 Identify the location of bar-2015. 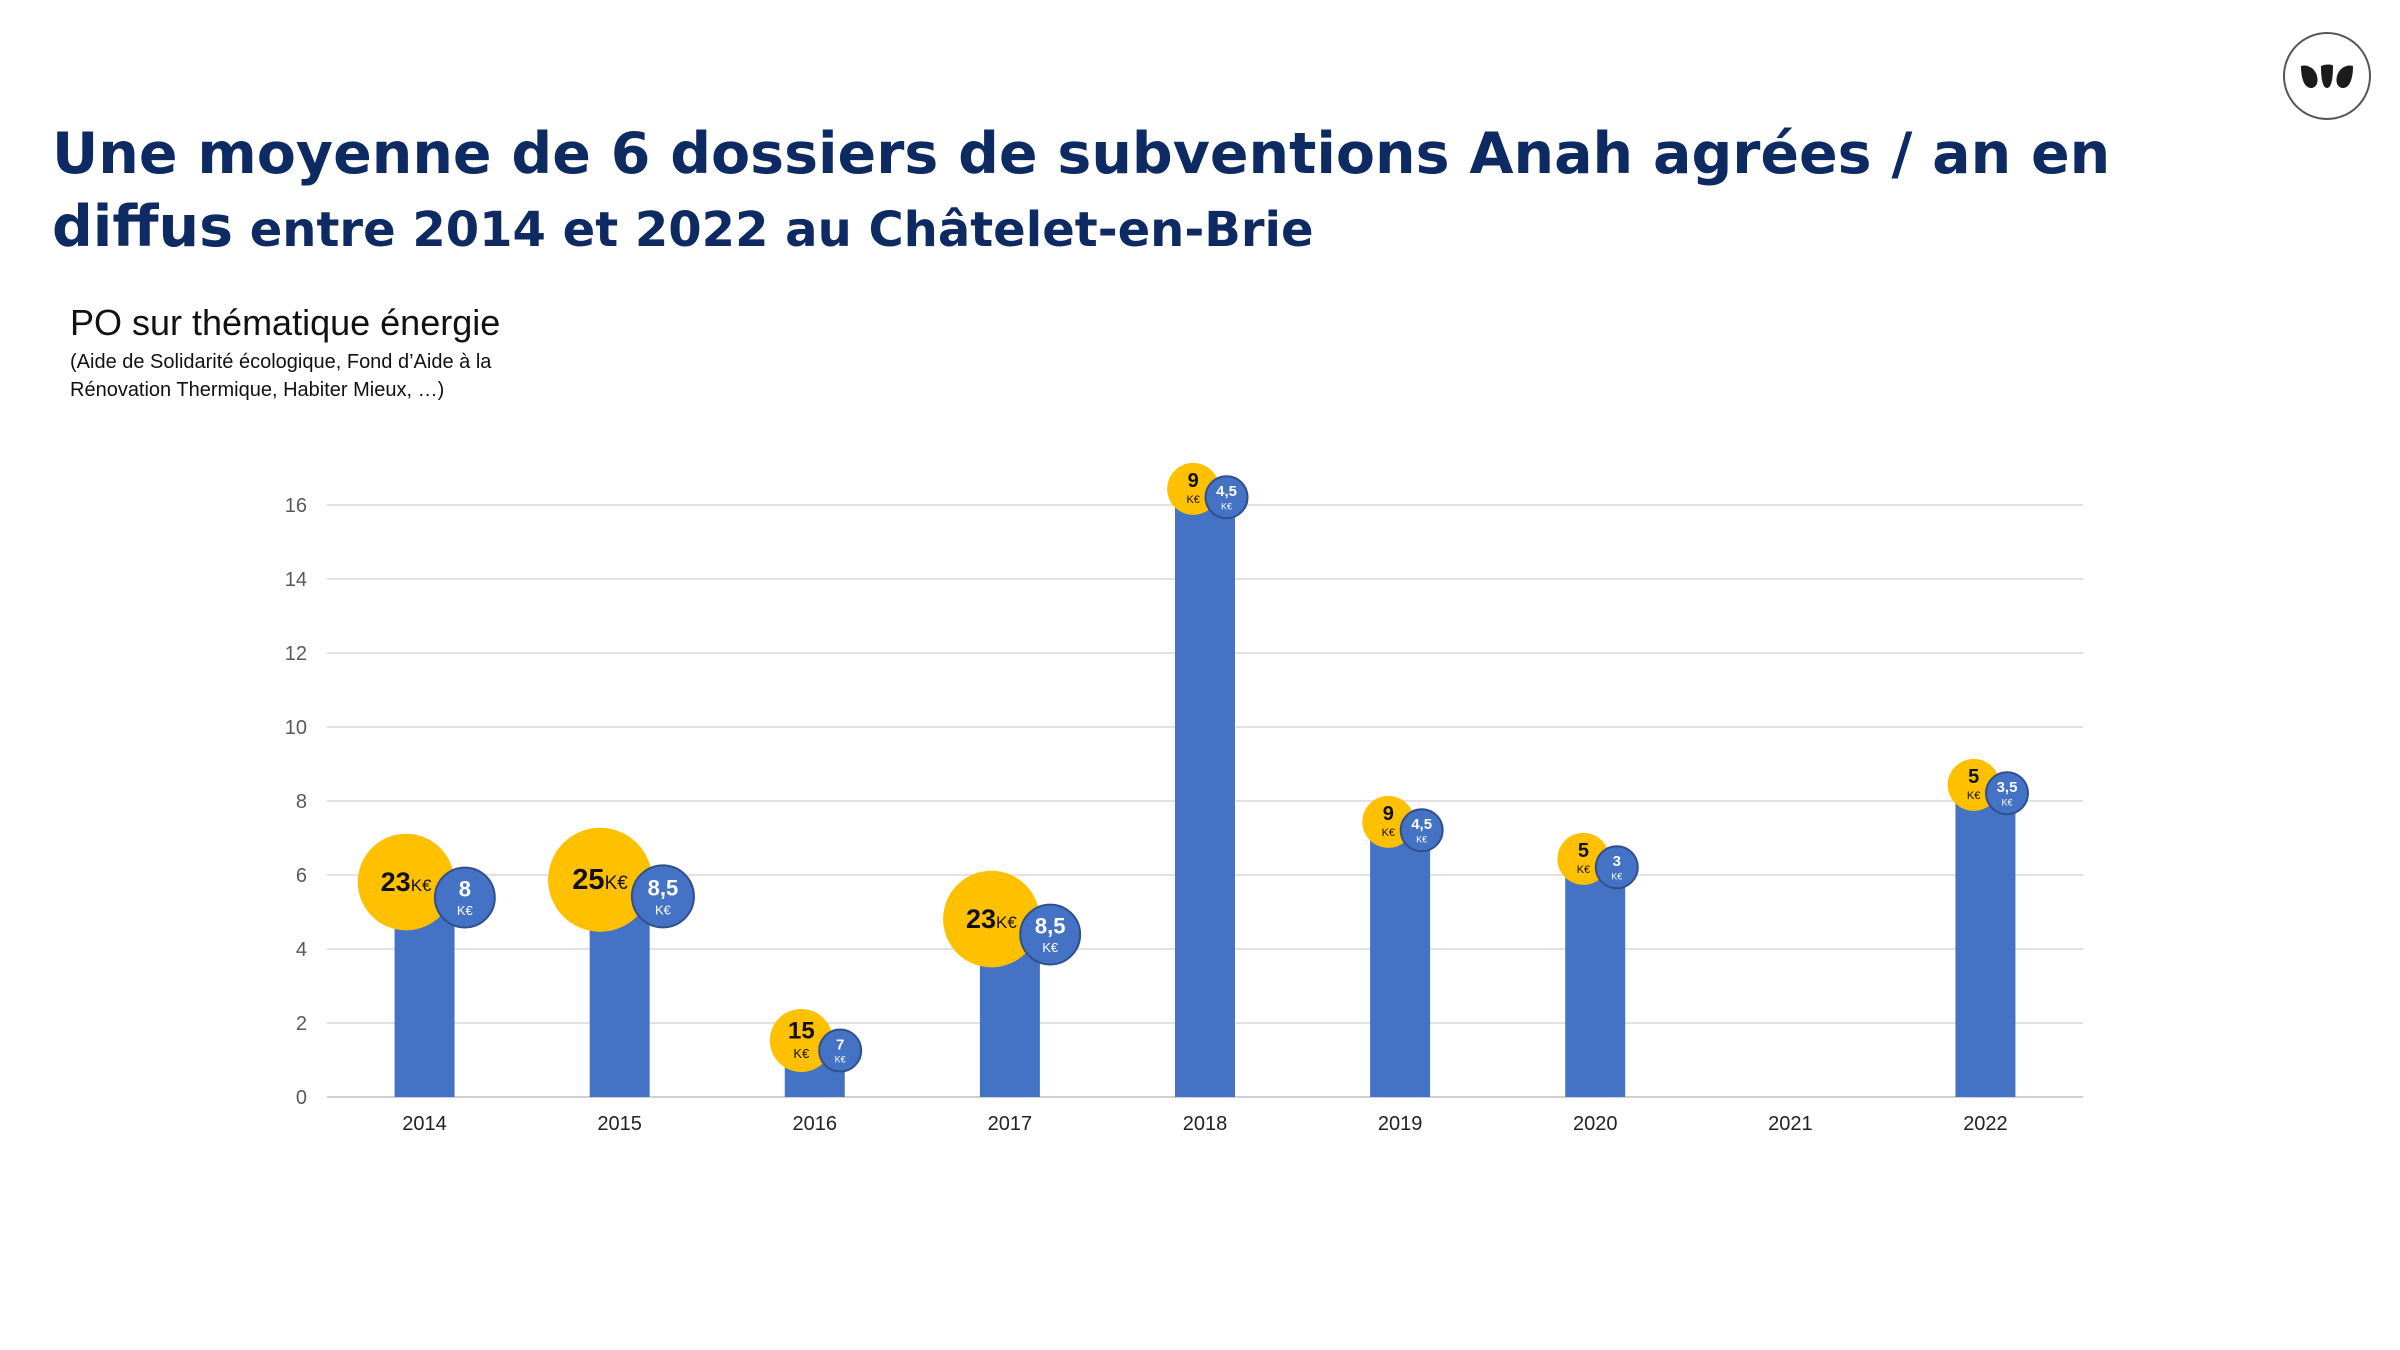
(619, 1004).